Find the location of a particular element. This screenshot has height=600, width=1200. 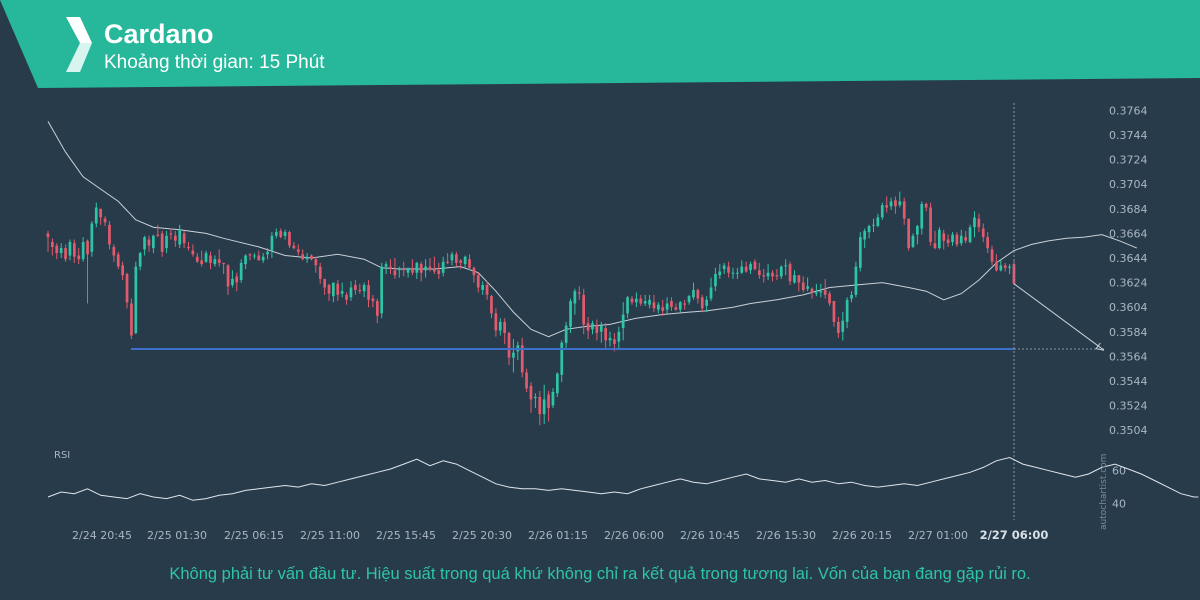

time-tick-label: 2/25 20:30 is located at coordinates (482, 535).